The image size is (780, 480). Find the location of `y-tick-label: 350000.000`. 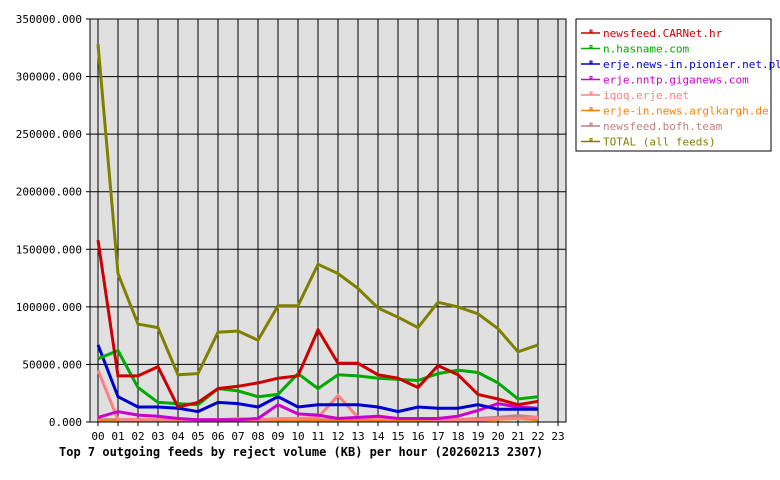

y-tick-label: 350000.000 is located at coordinates (49, 19).